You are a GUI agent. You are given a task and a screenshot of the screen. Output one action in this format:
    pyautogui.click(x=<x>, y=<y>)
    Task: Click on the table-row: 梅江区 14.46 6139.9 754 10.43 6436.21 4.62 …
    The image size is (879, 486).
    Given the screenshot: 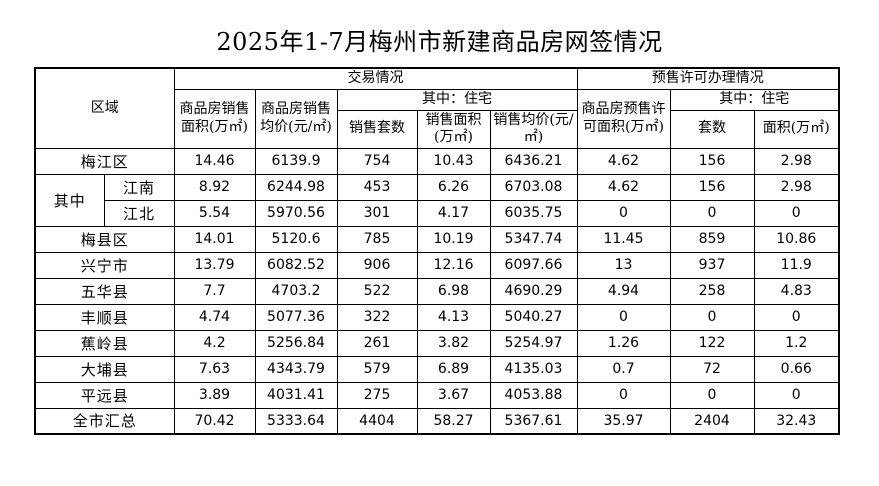 What is the action you would take?
    pyautogui.click(x=437, y=161)
    